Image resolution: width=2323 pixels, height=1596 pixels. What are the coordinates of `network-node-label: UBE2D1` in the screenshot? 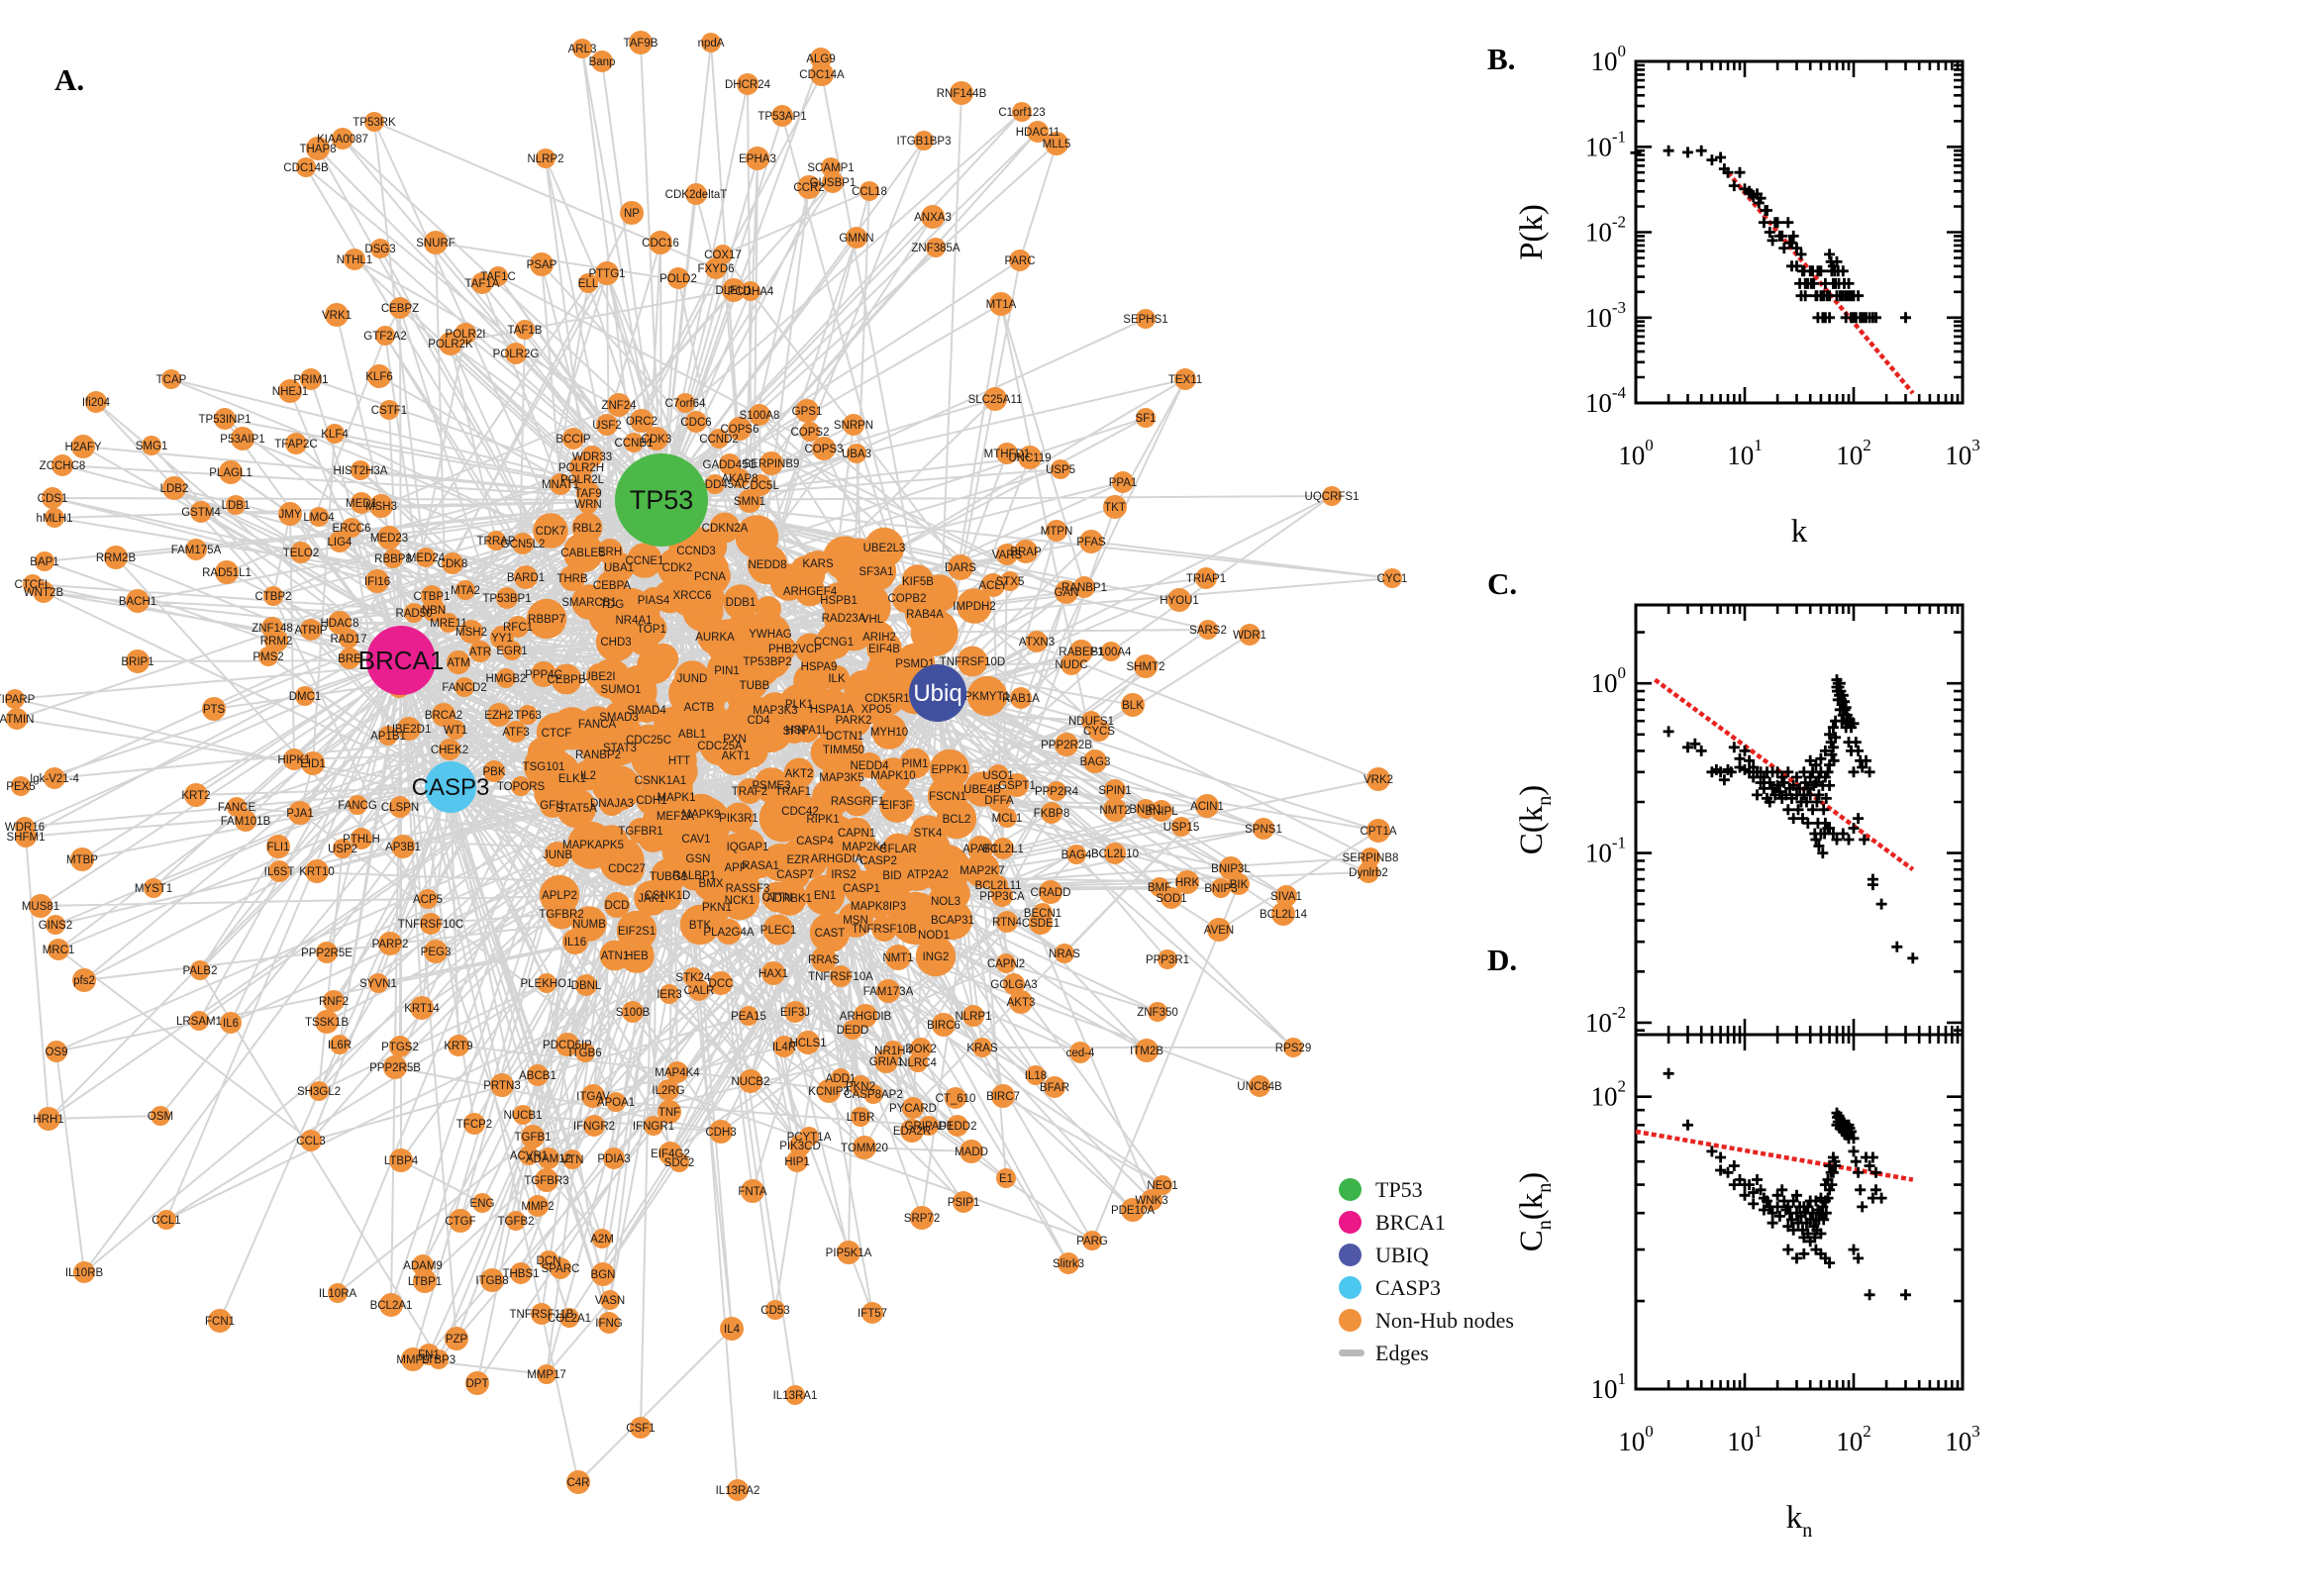 It's located at (409, 730).